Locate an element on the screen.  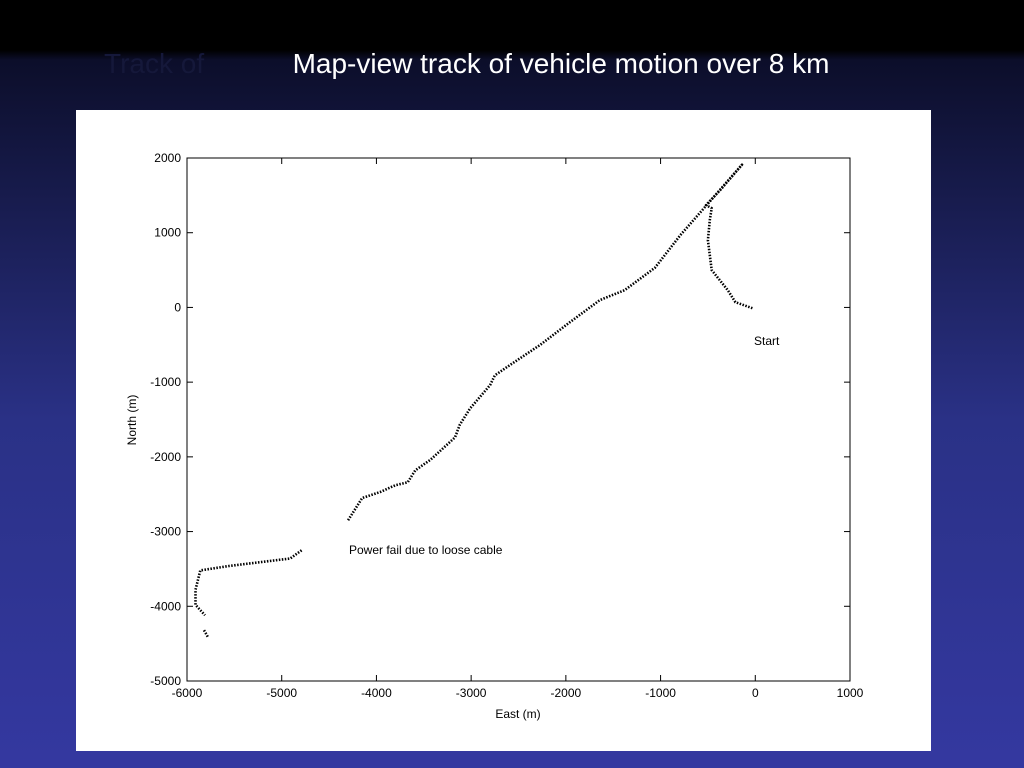
ghost-text: Track of is located at coordinates (154, 63).